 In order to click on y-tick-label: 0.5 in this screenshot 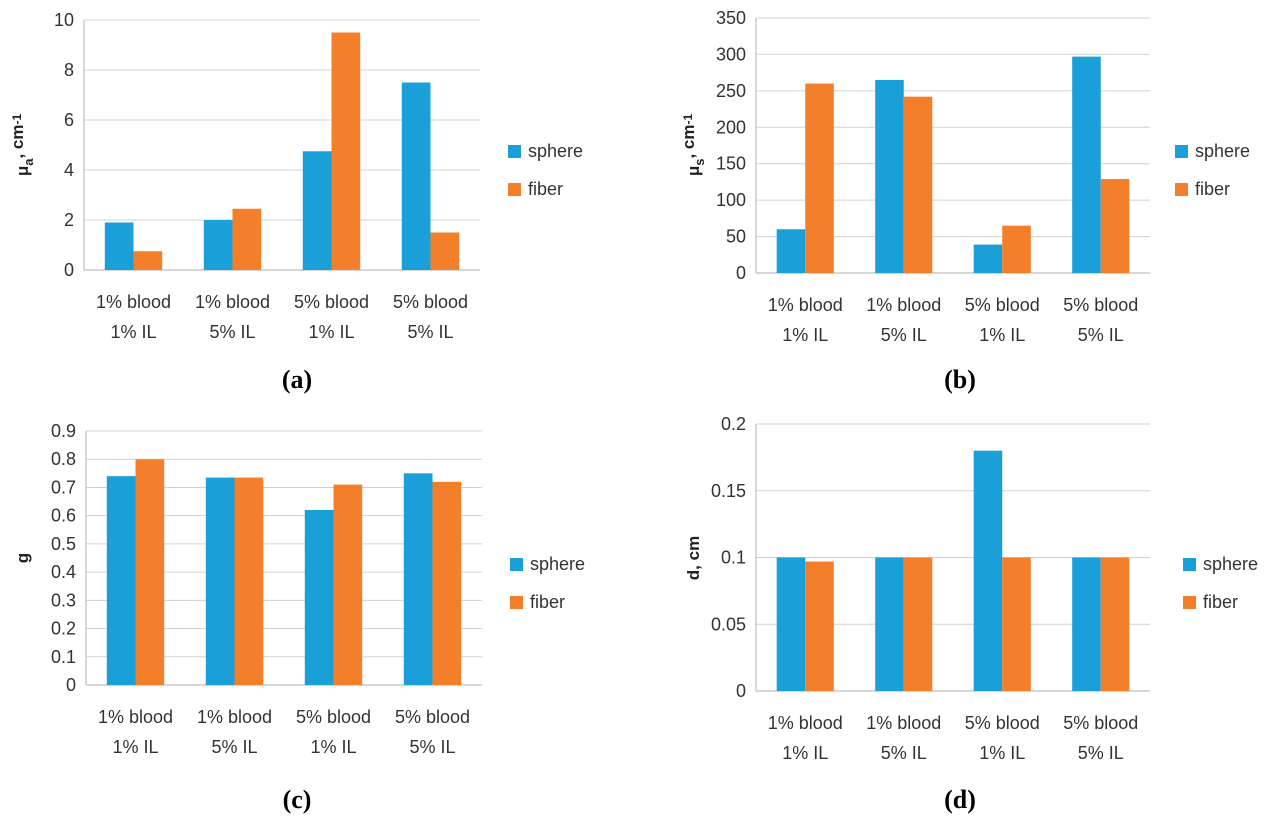, I will do `click(63, 544)`.